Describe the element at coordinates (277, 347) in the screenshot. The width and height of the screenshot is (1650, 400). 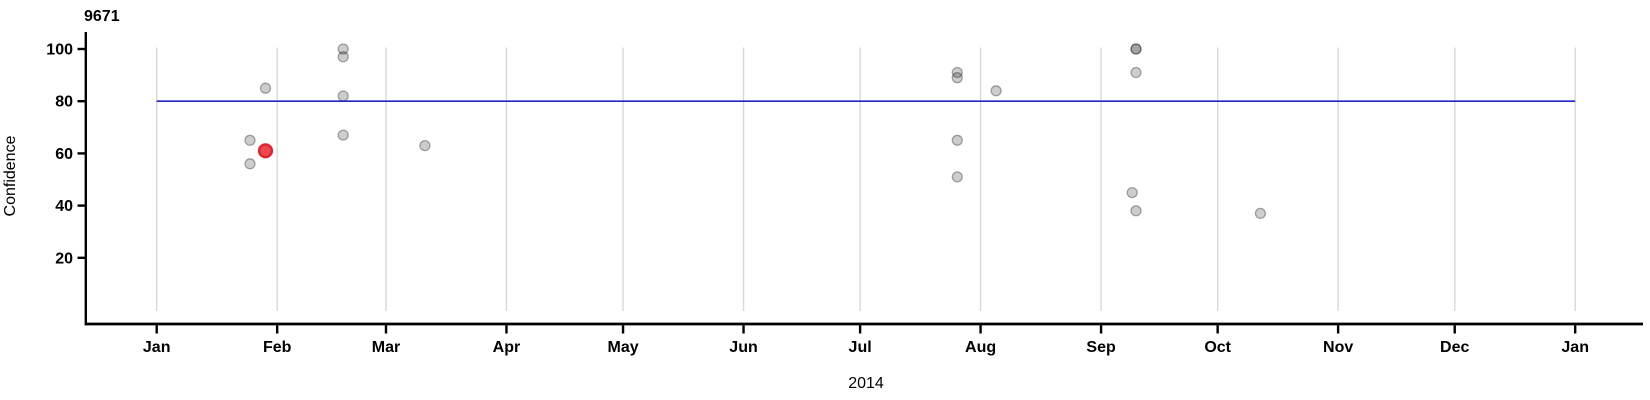
I see `x-tick-label: Feb` at that location.